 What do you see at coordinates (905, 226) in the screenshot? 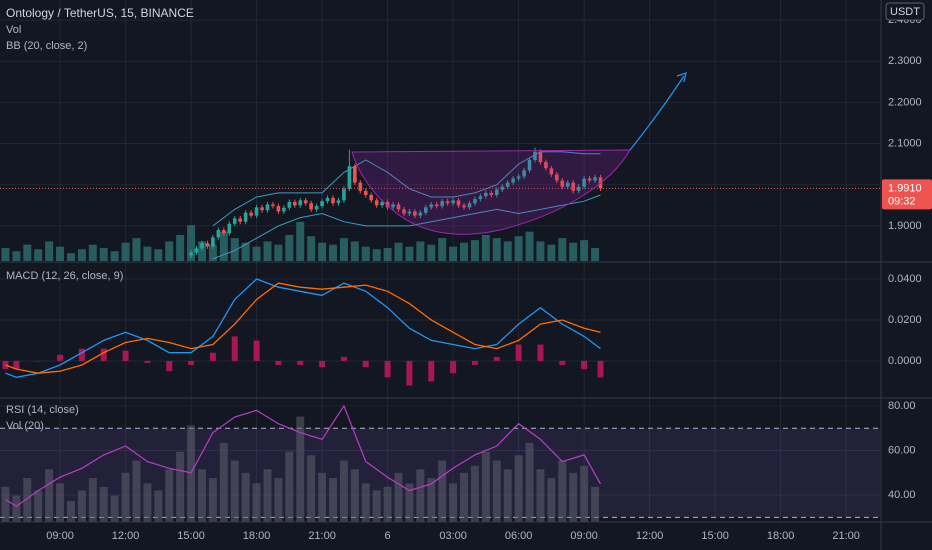
I see `y-tick-label: 1.9000` at bounding box center [905, 226].